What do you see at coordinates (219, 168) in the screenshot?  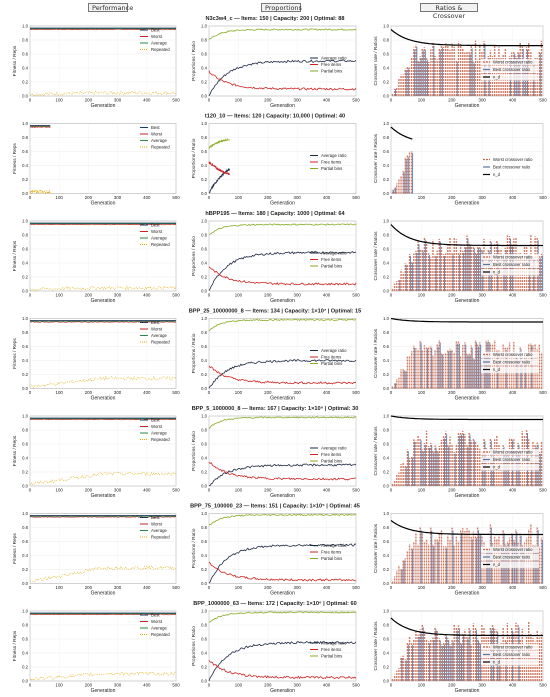 I see `series-free-items` at bounding box center [219, 168].